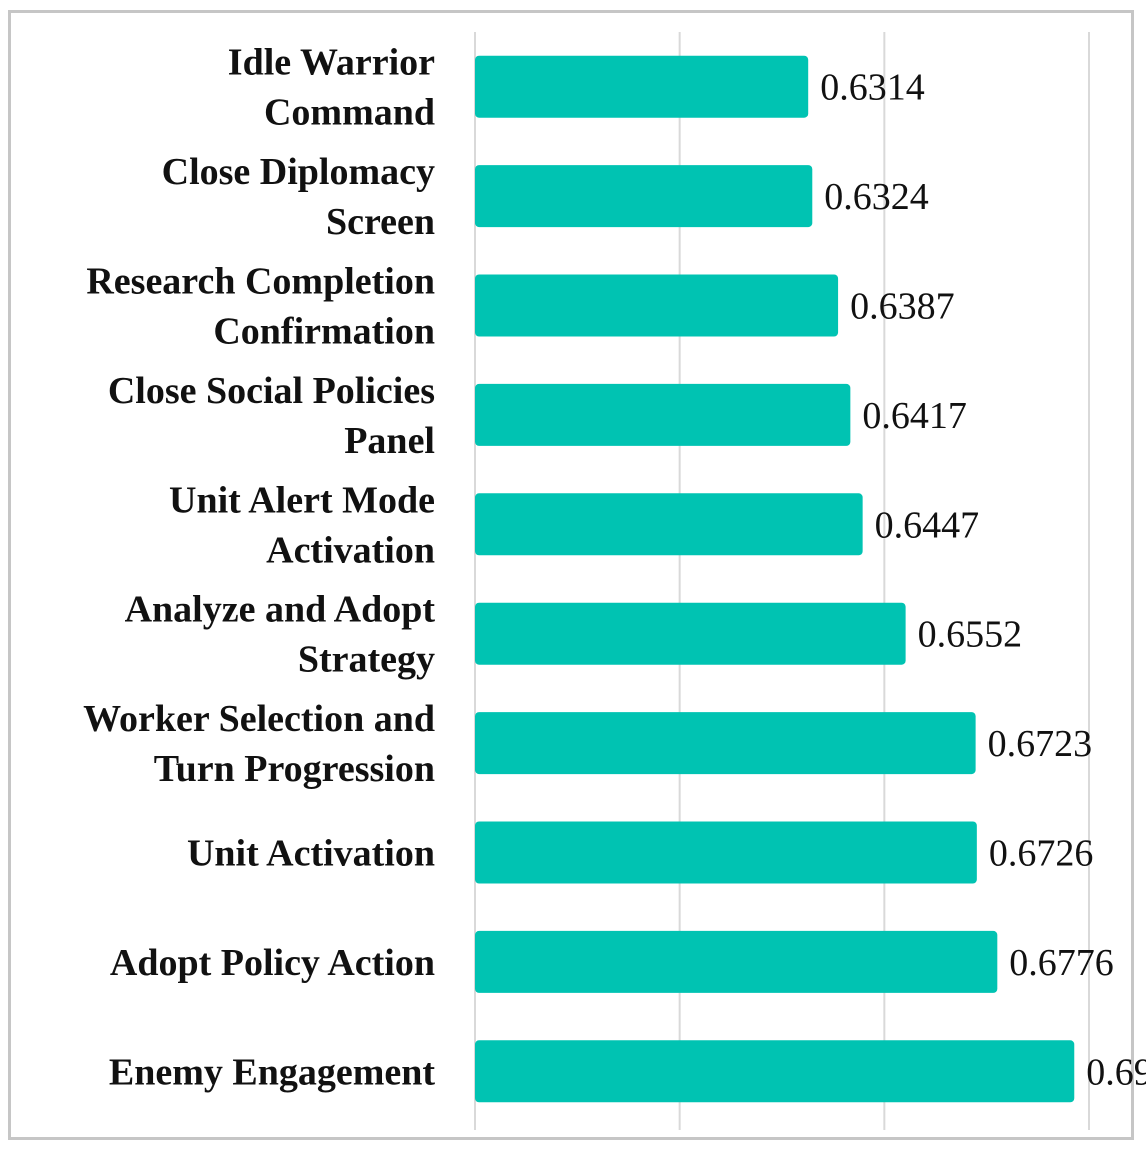 This screenshot has height=1154, width=1146. What do you see at coordinates (271, 416) in the screenshot?
I see `category-label-3: Close Social Policies Panel` at bounding box center [271, 416].